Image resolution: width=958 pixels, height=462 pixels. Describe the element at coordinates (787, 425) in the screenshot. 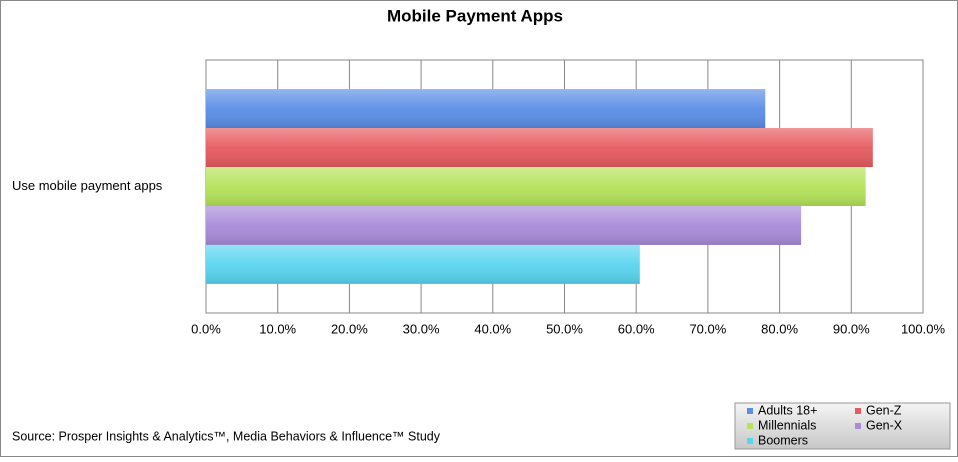

I see `legend-label: Millennials` at that location.